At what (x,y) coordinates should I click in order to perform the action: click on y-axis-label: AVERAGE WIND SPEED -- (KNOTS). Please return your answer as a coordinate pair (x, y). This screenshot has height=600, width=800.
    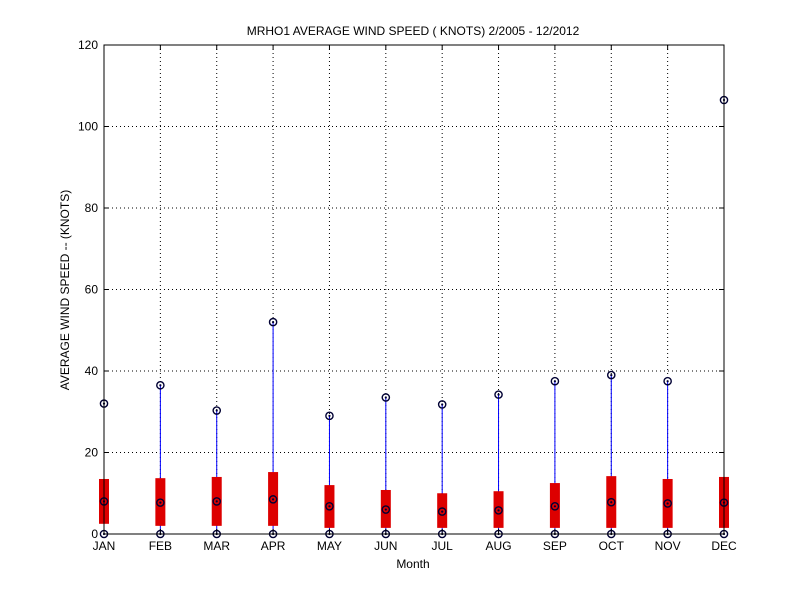
    Looking at the image, I should click on (65, 290).